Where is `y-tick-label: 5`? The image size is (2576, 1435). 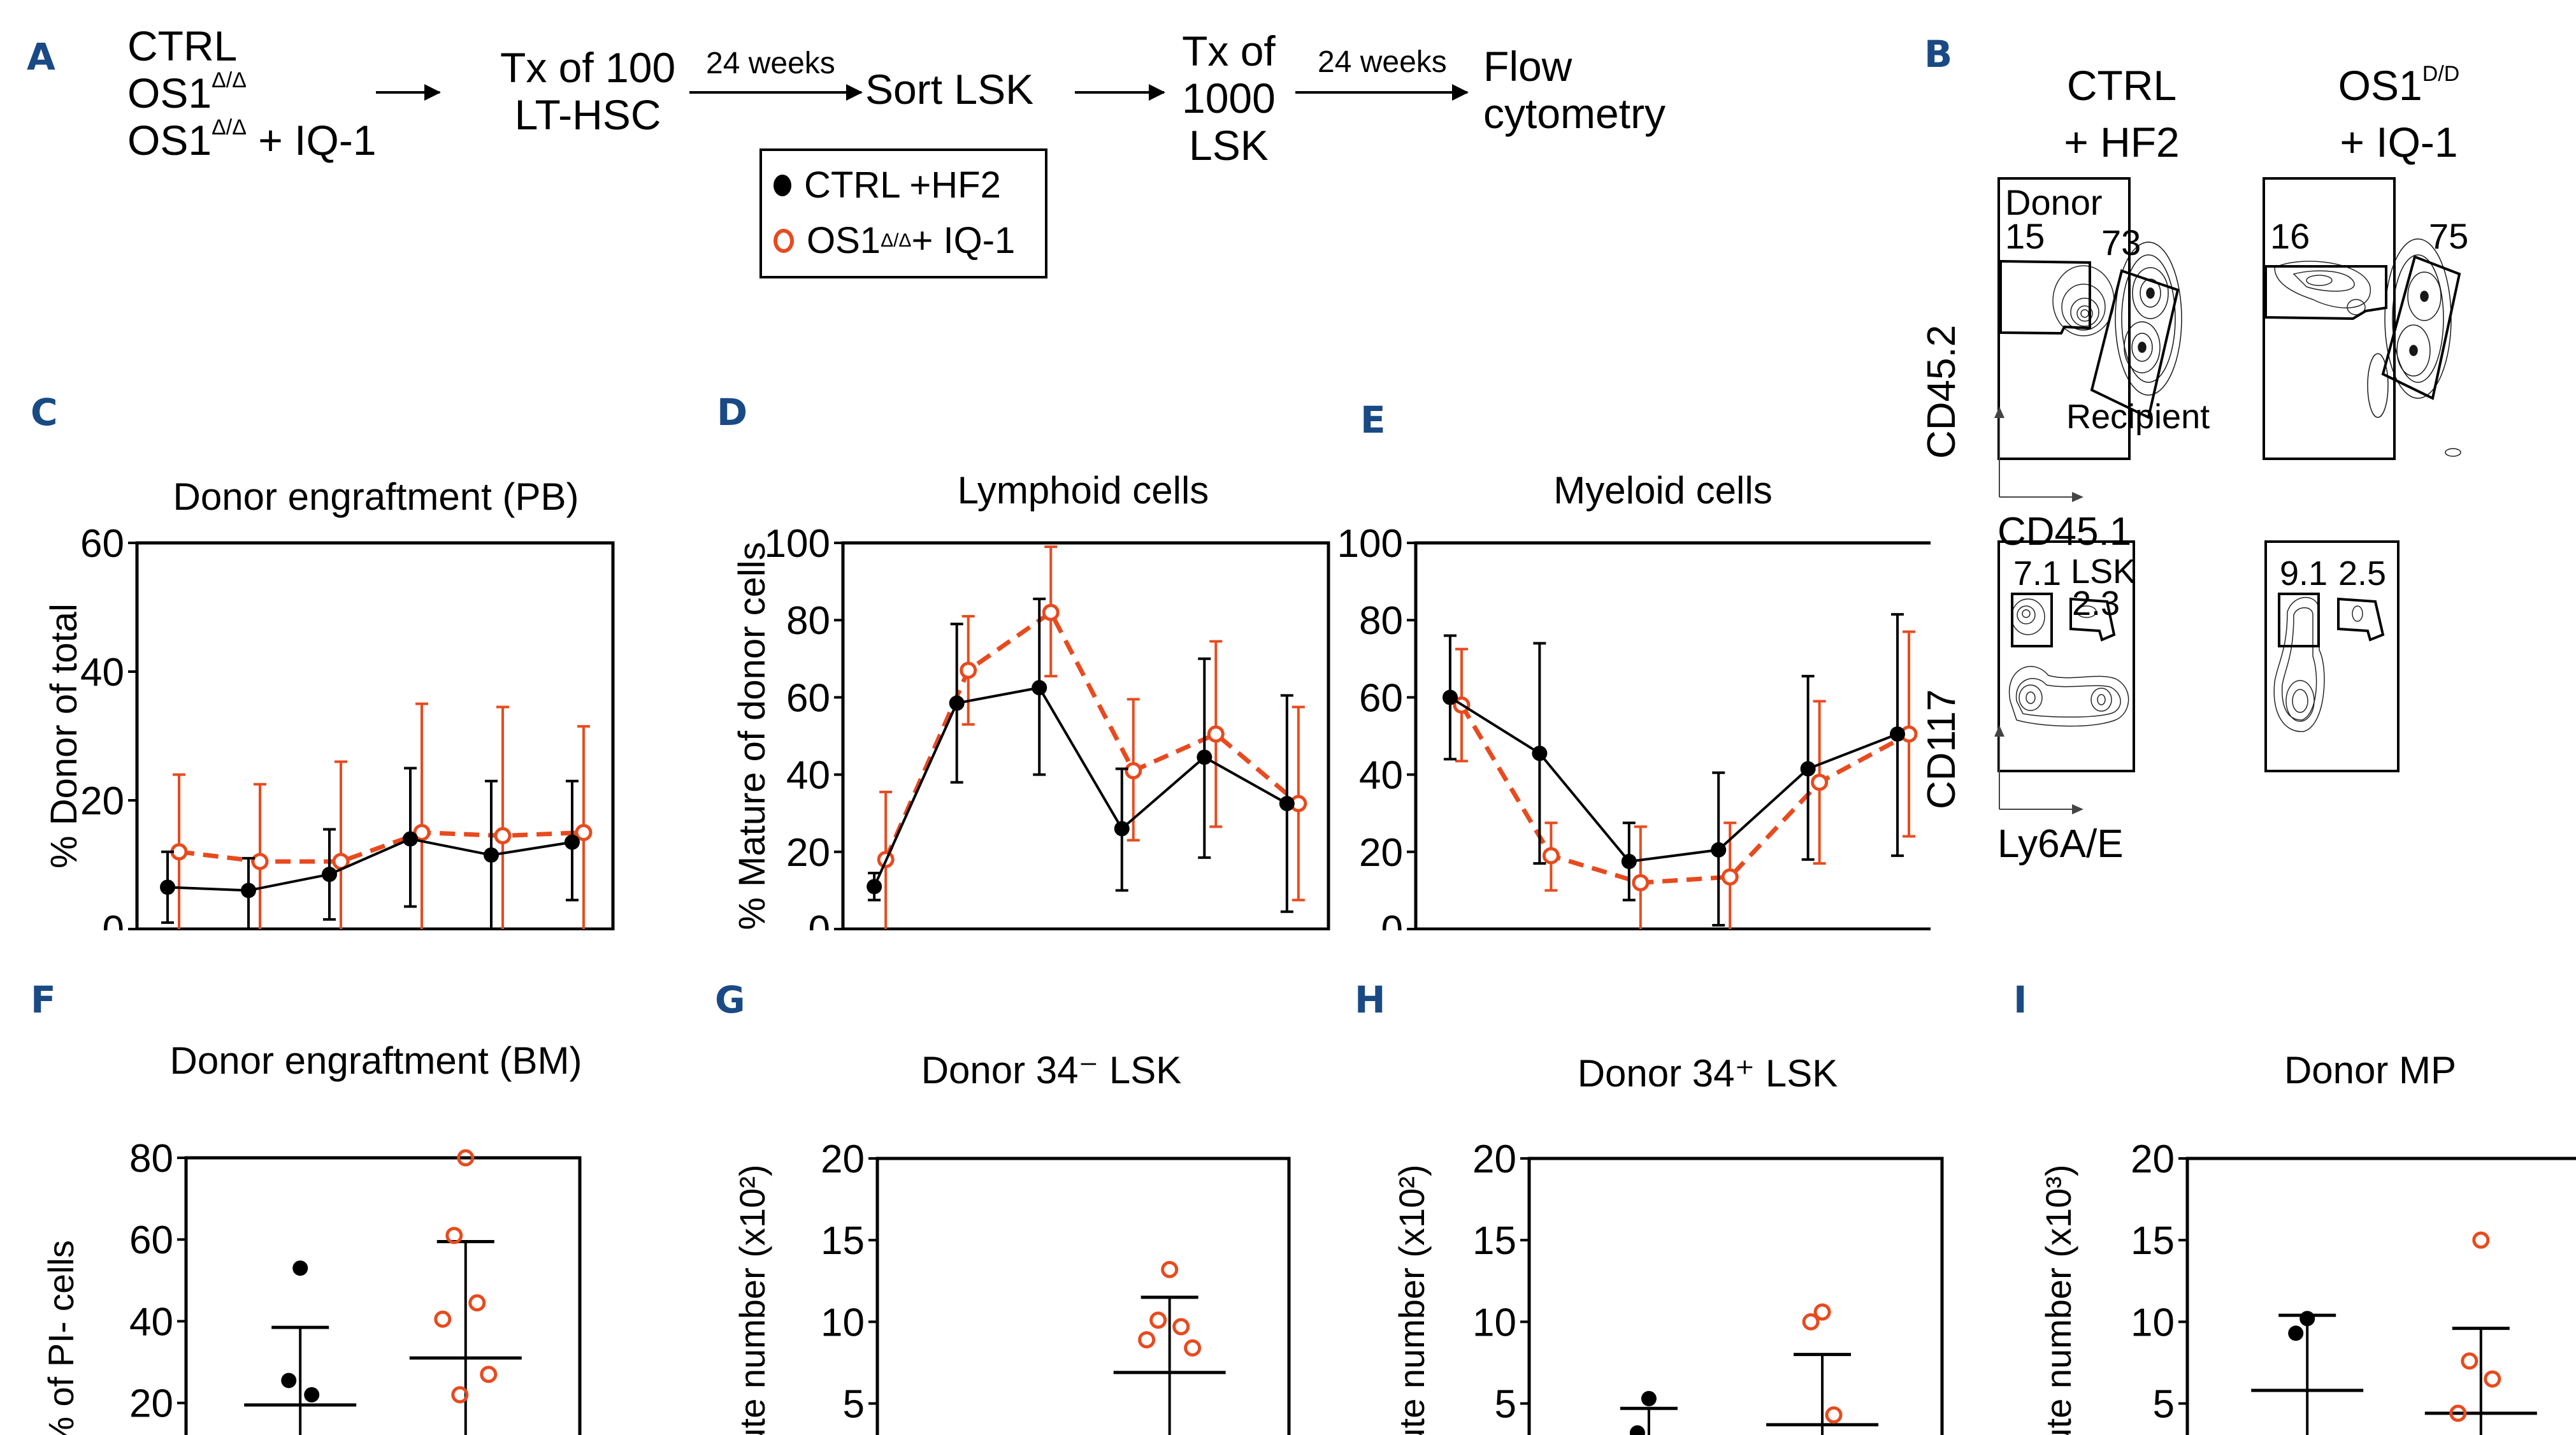
y-tick-label: 5 is located at coordinates (2164, 1405).